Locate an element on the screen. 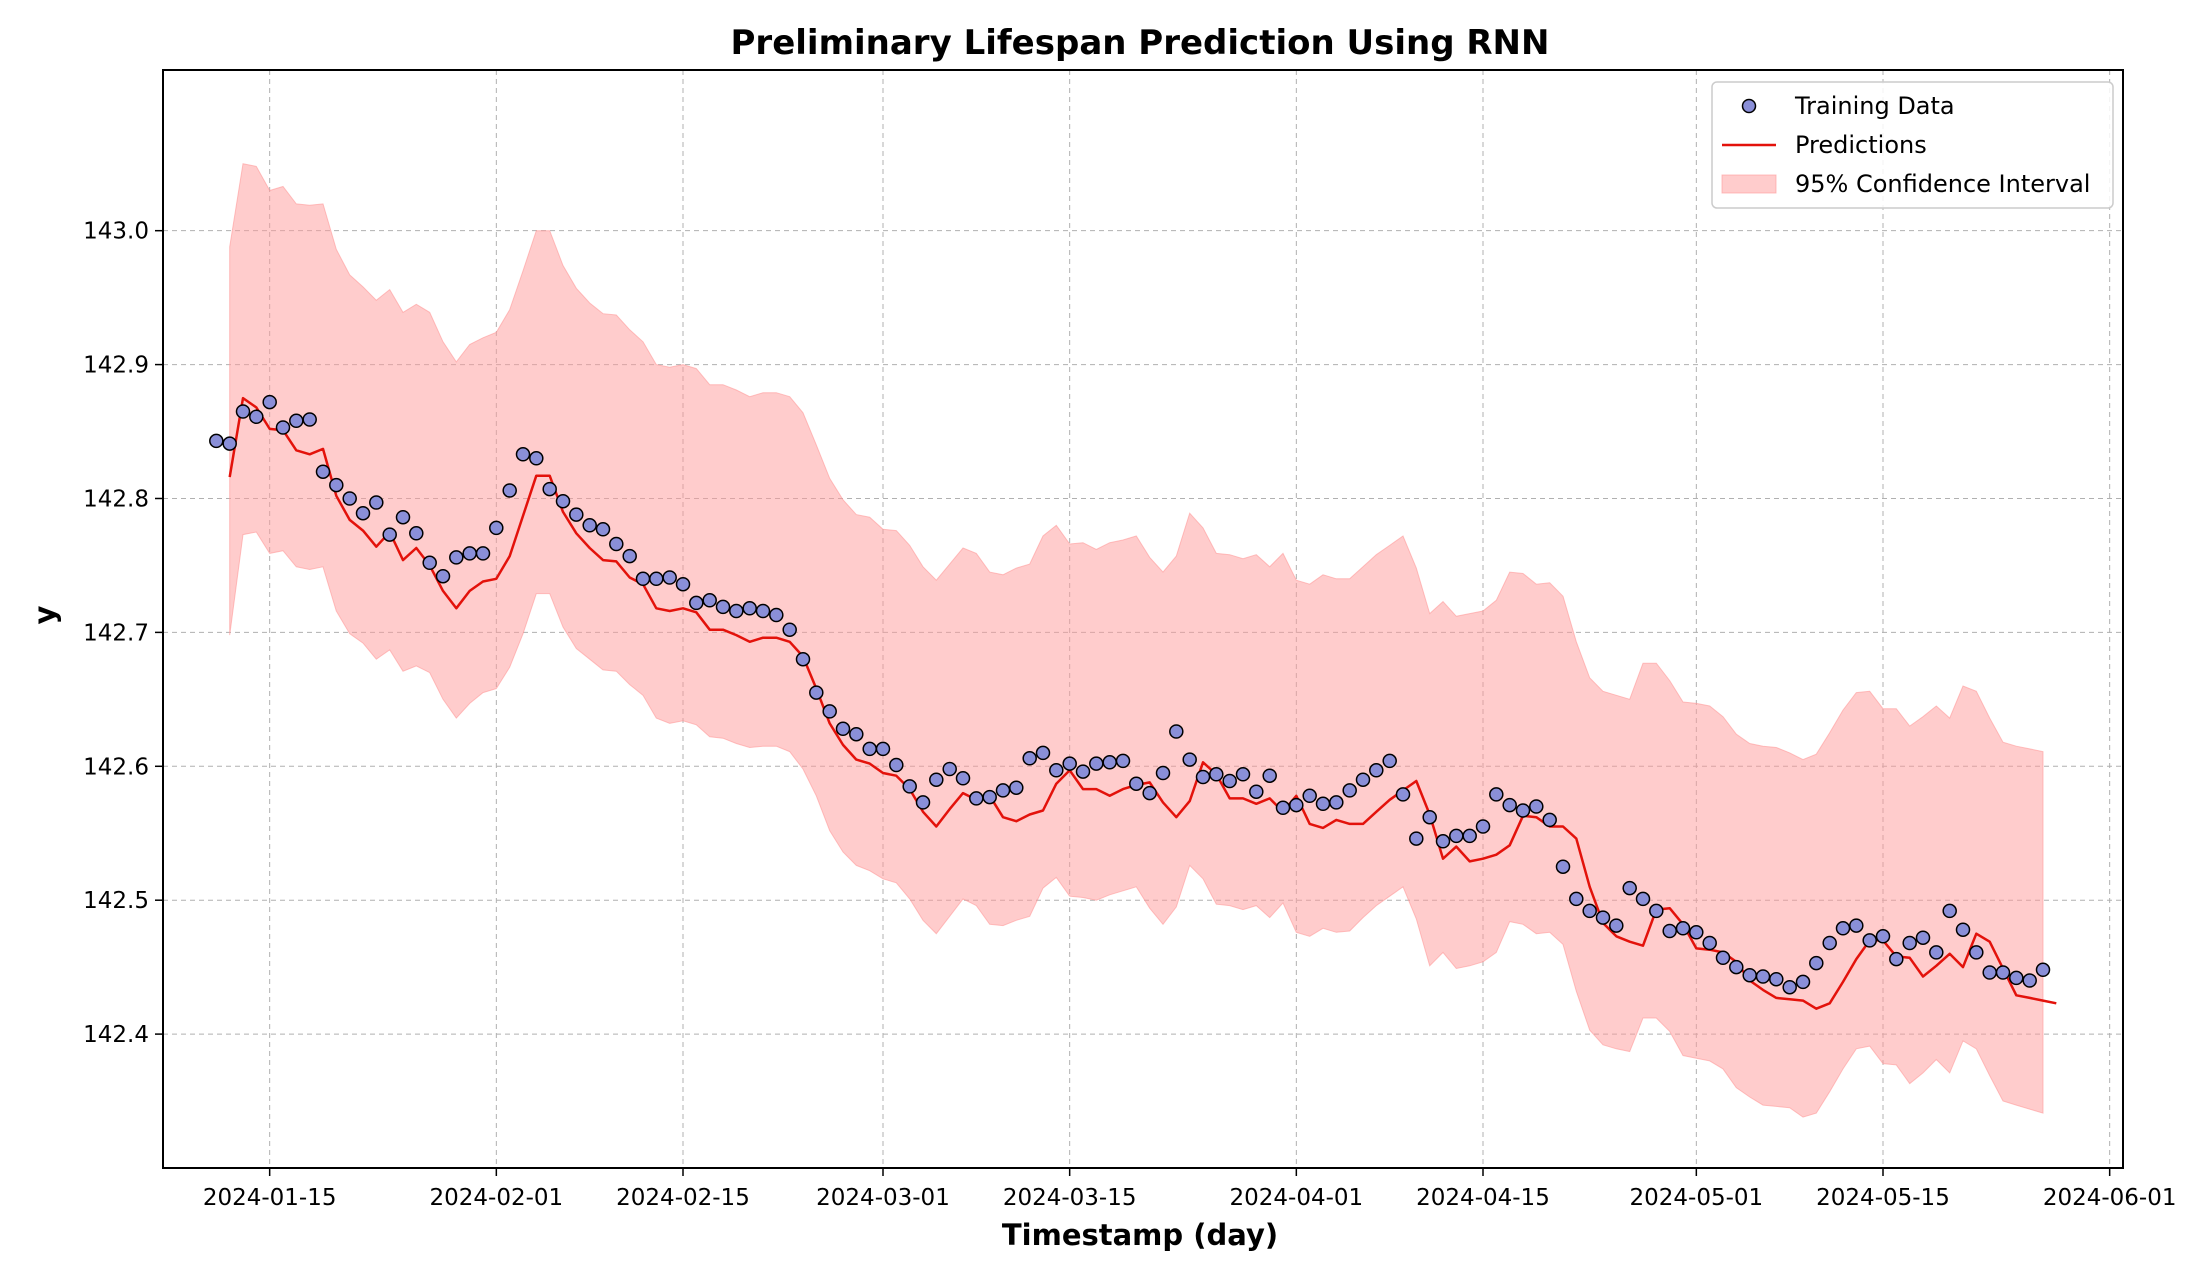 The height and width of the screenshot is (1280, 2194). x-tick-label: 2024-05-15 is located at coordinates (1883, 1198).